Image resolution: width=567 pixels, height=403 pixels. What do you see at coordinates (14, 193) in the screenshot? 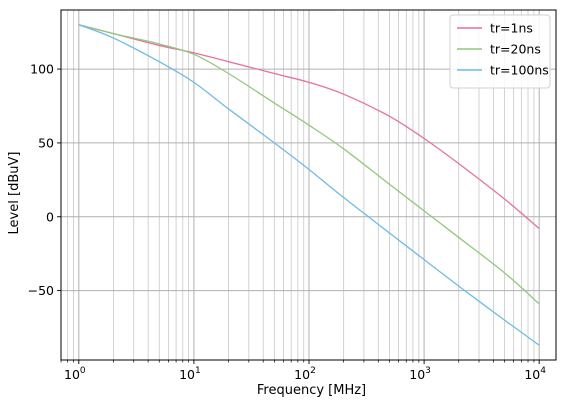
I see `y-axis-label: Level [dBuV]` at bounding box center [14, 193].